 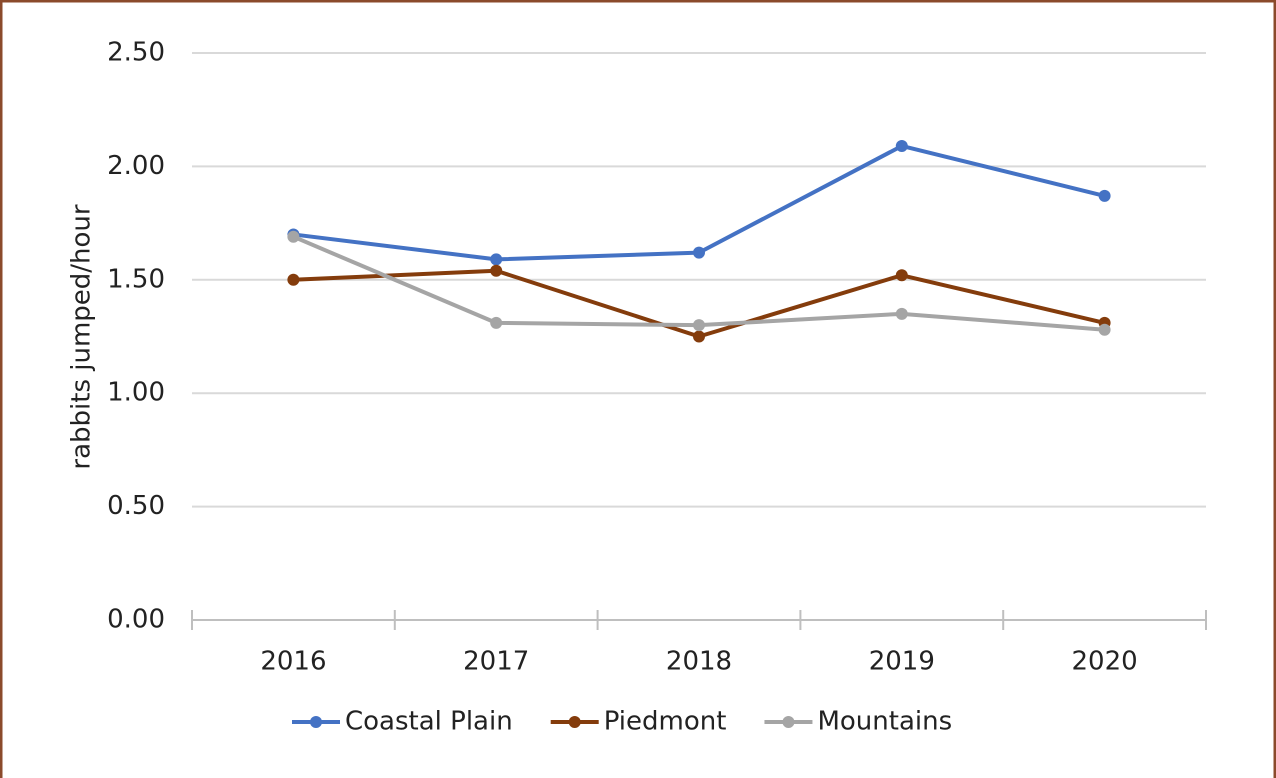 I want to click on y-tick-label: 2.50, so click(x=136, y=53).